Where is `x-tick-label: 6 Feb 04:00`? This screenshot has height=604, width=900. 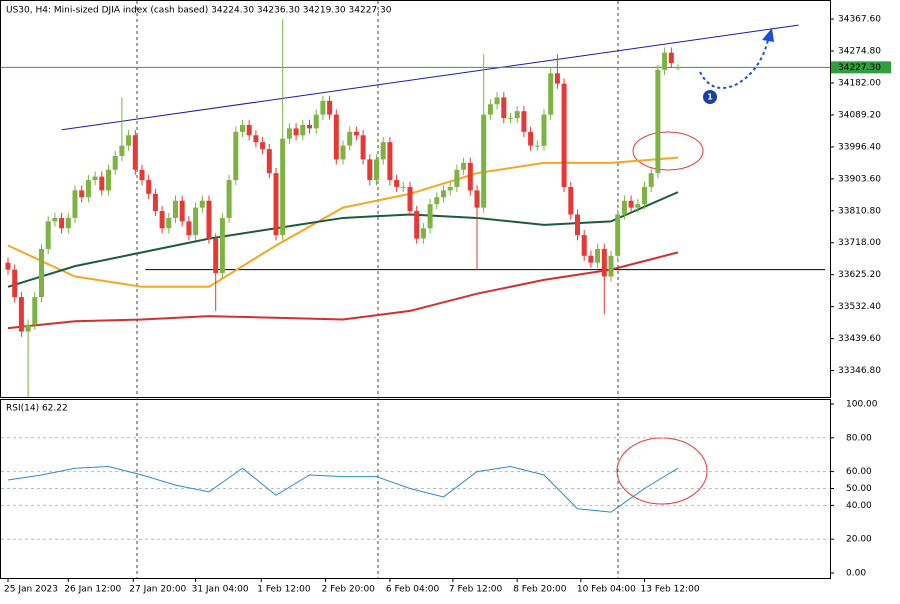 x-tick-label: 6 Feb 04:00 is located at coordinates (413, 590).